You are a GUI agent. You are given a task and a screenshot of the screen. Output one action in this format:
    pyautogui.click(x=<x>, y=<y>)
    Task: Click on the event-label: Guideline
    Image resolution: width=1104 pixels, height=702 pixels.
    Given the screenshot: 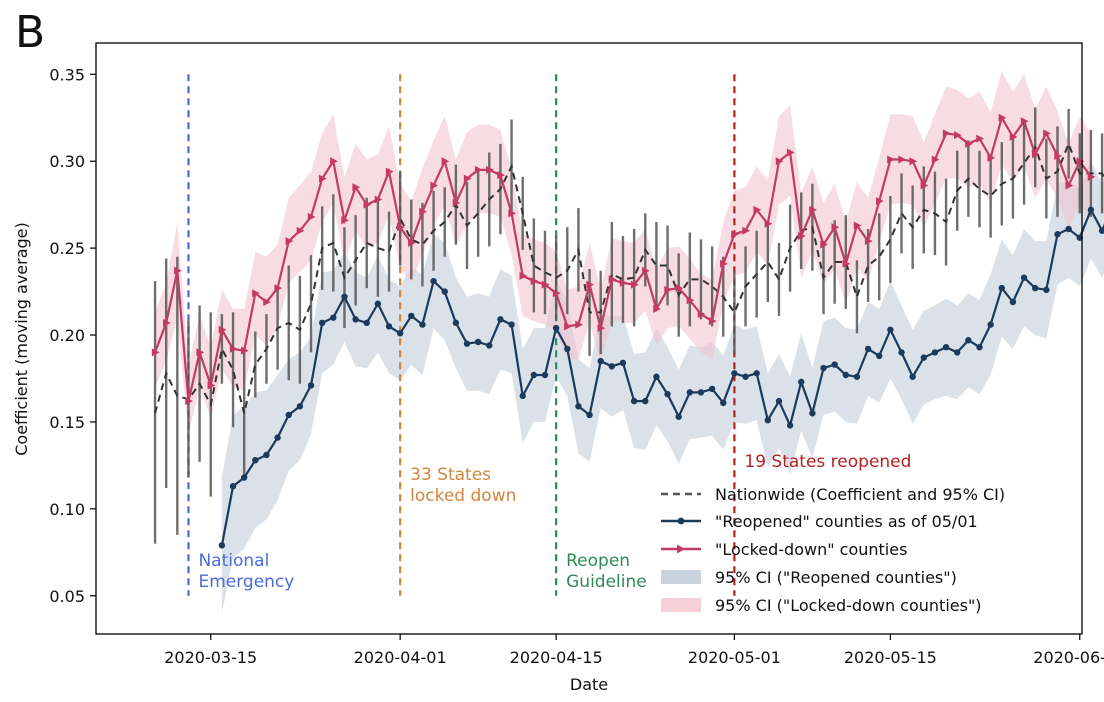 What is the action you would take?
    pyautogui.click(x=606, y=582)
    